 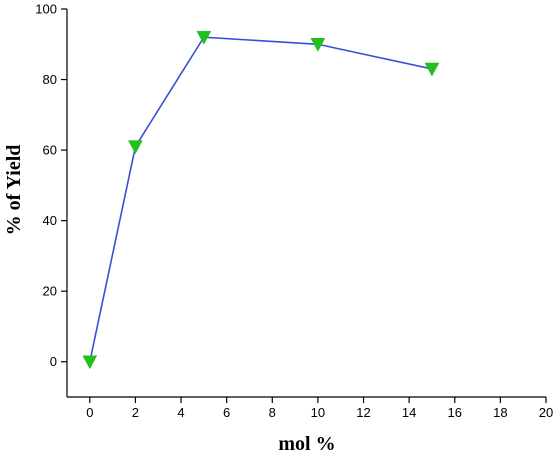 I want to click on x-tick-label: 6, so click(x=226, y=412).